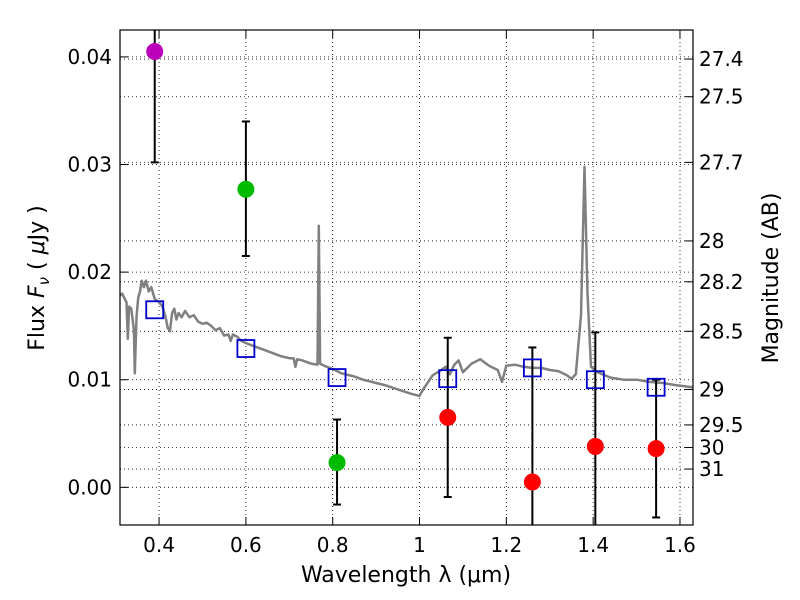 This screenshot has width=800, height=600. I want to click on magnitude-tick-label: 27.5, so click(721, 97).